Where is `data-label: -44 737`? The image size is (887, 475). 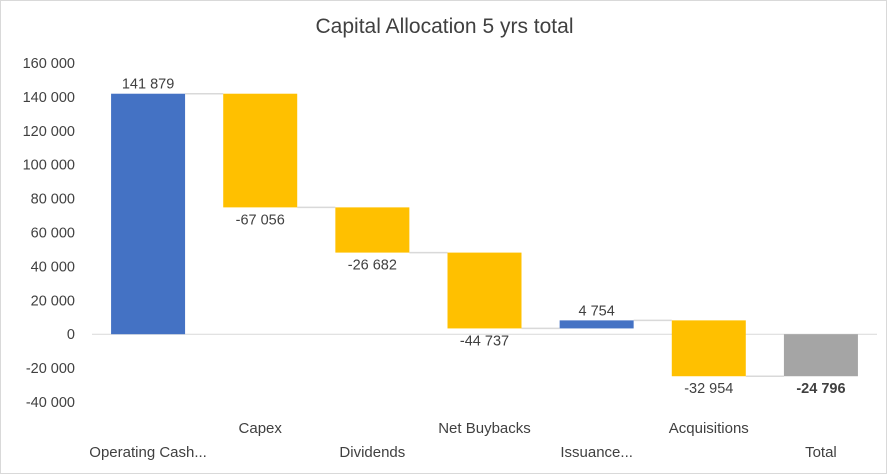 data-label: -44 737 is located at coordinates (484, 341).